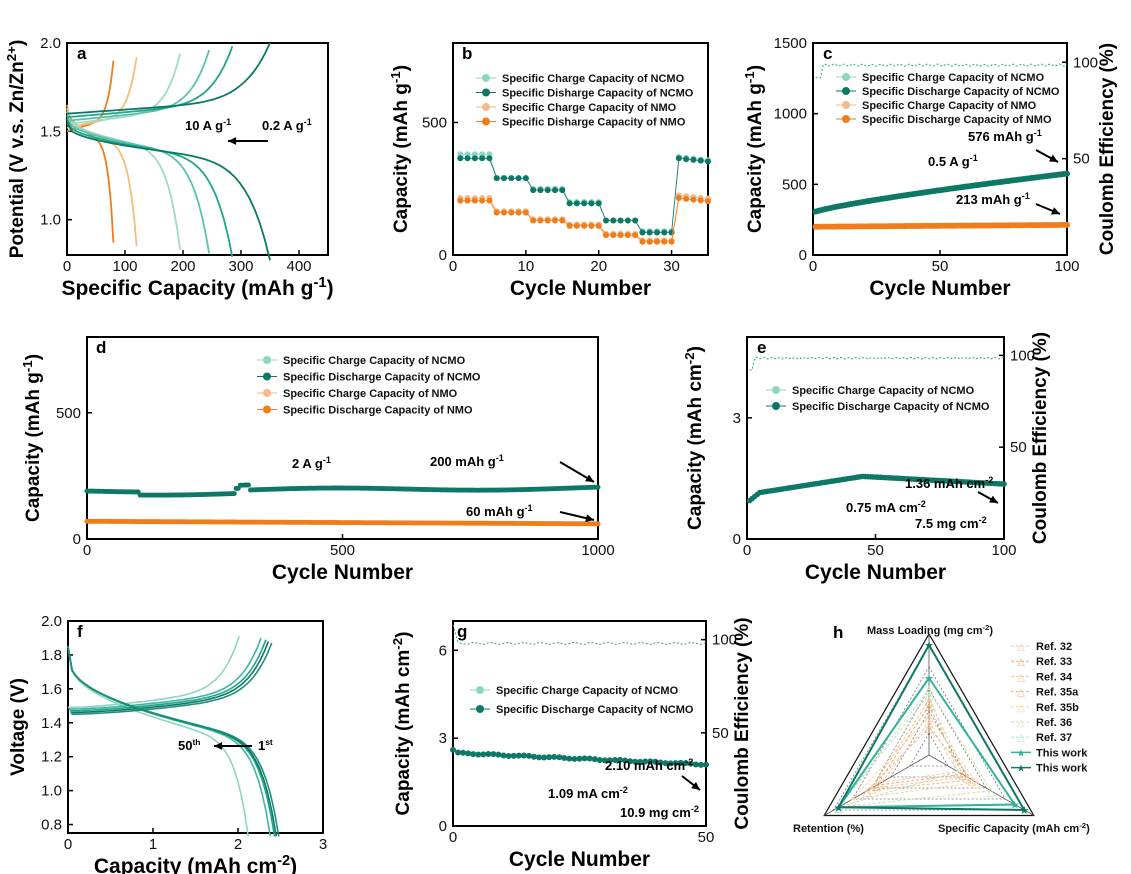 The width and height of the screenshot is (1131, 874). Describe the element at coordinates (1054, 662) in the screenshot. I see `legend-entry: Ref. 33` at that location.